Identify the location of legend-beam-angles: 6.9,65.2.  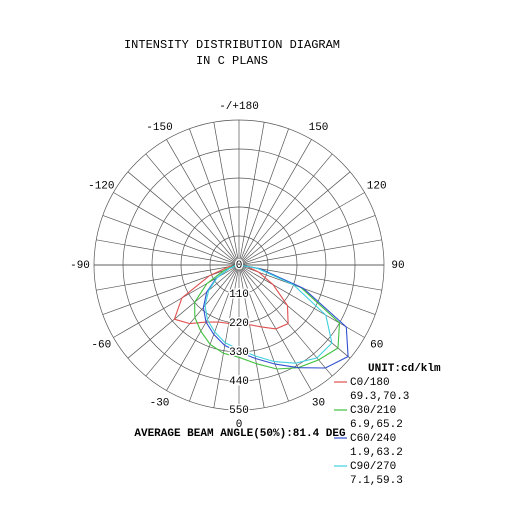
(376, 425).